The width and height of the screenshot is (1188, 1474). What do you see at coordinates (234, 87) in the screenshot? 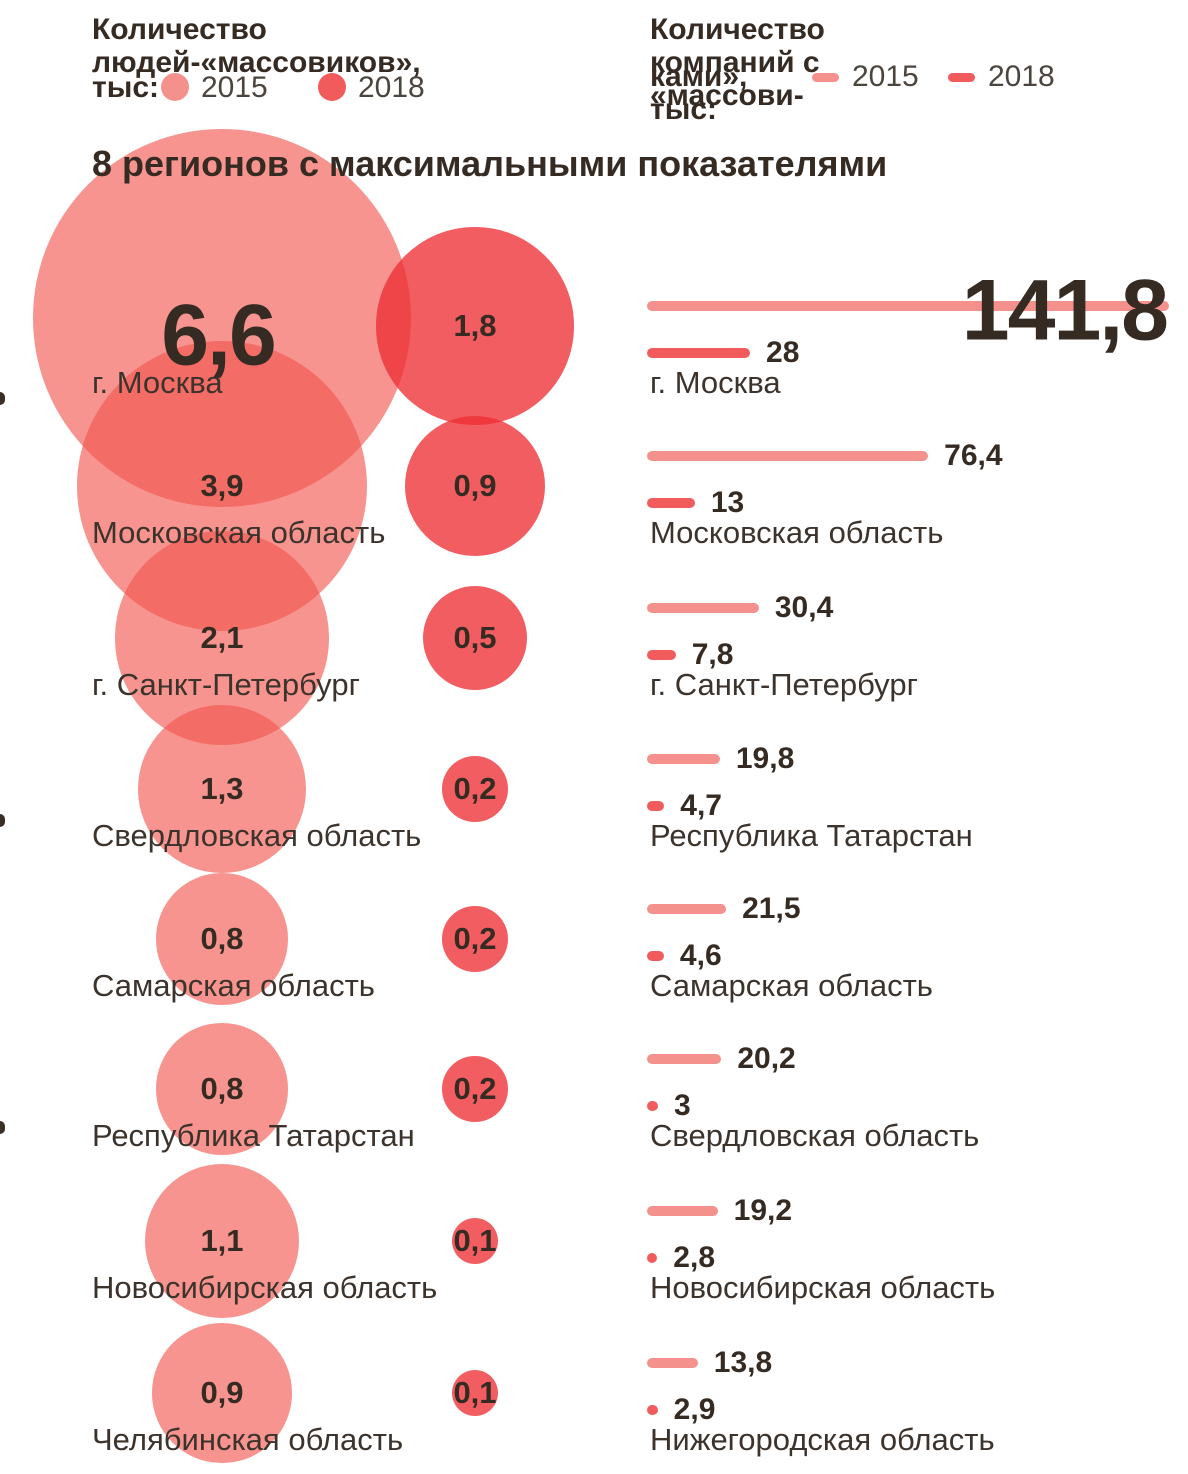
I see `legend-people-year-2015: 2015` at bounding box center [234, 87].